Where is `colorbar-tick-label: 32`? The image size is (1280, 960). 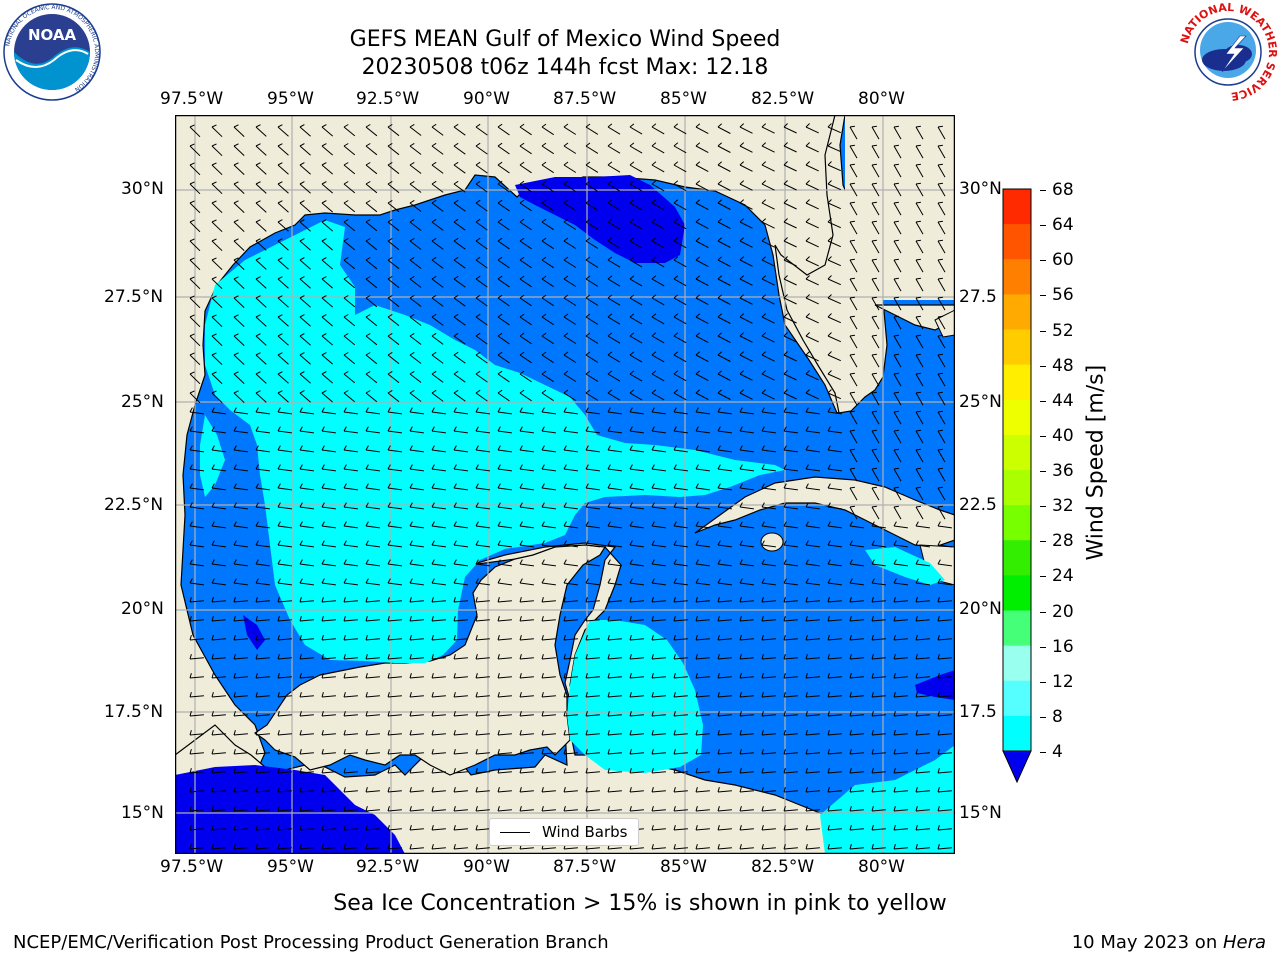
colorbar-tick-label: 32 is located at coordinates (1063, 506).